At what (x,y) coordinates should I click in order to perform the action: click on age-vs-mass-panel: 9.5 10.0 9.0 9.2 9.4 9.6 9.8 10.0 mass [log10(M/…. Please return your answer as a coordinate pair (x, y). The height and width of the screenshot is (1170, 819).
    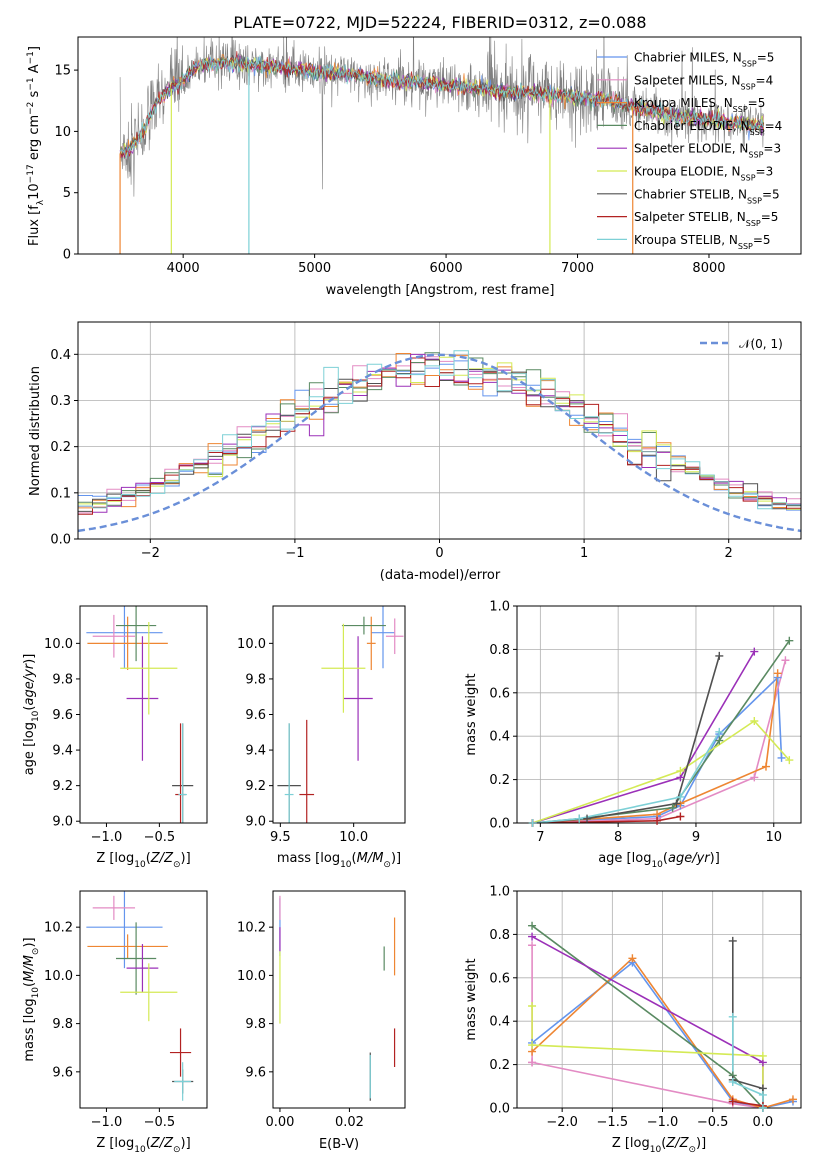
    Looking at the image, I should click on (321, 737).